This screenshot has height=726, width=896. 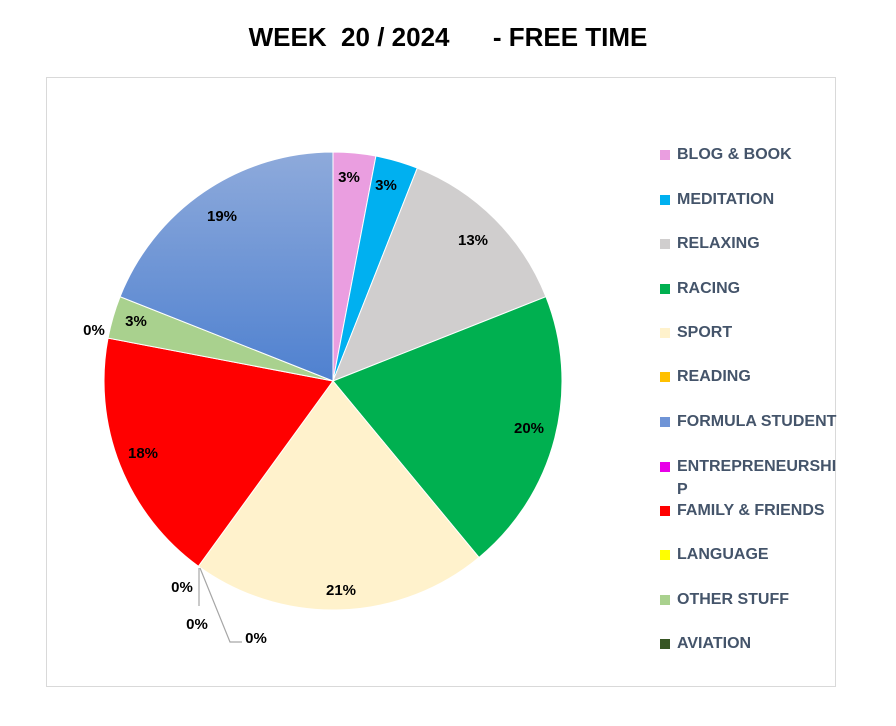 What do you see at coordinates (448, 37) in the screenshot?
I see `chart-title: WEEK 20 / 2024 - FREE TIME` at bounding box center [448, 37].